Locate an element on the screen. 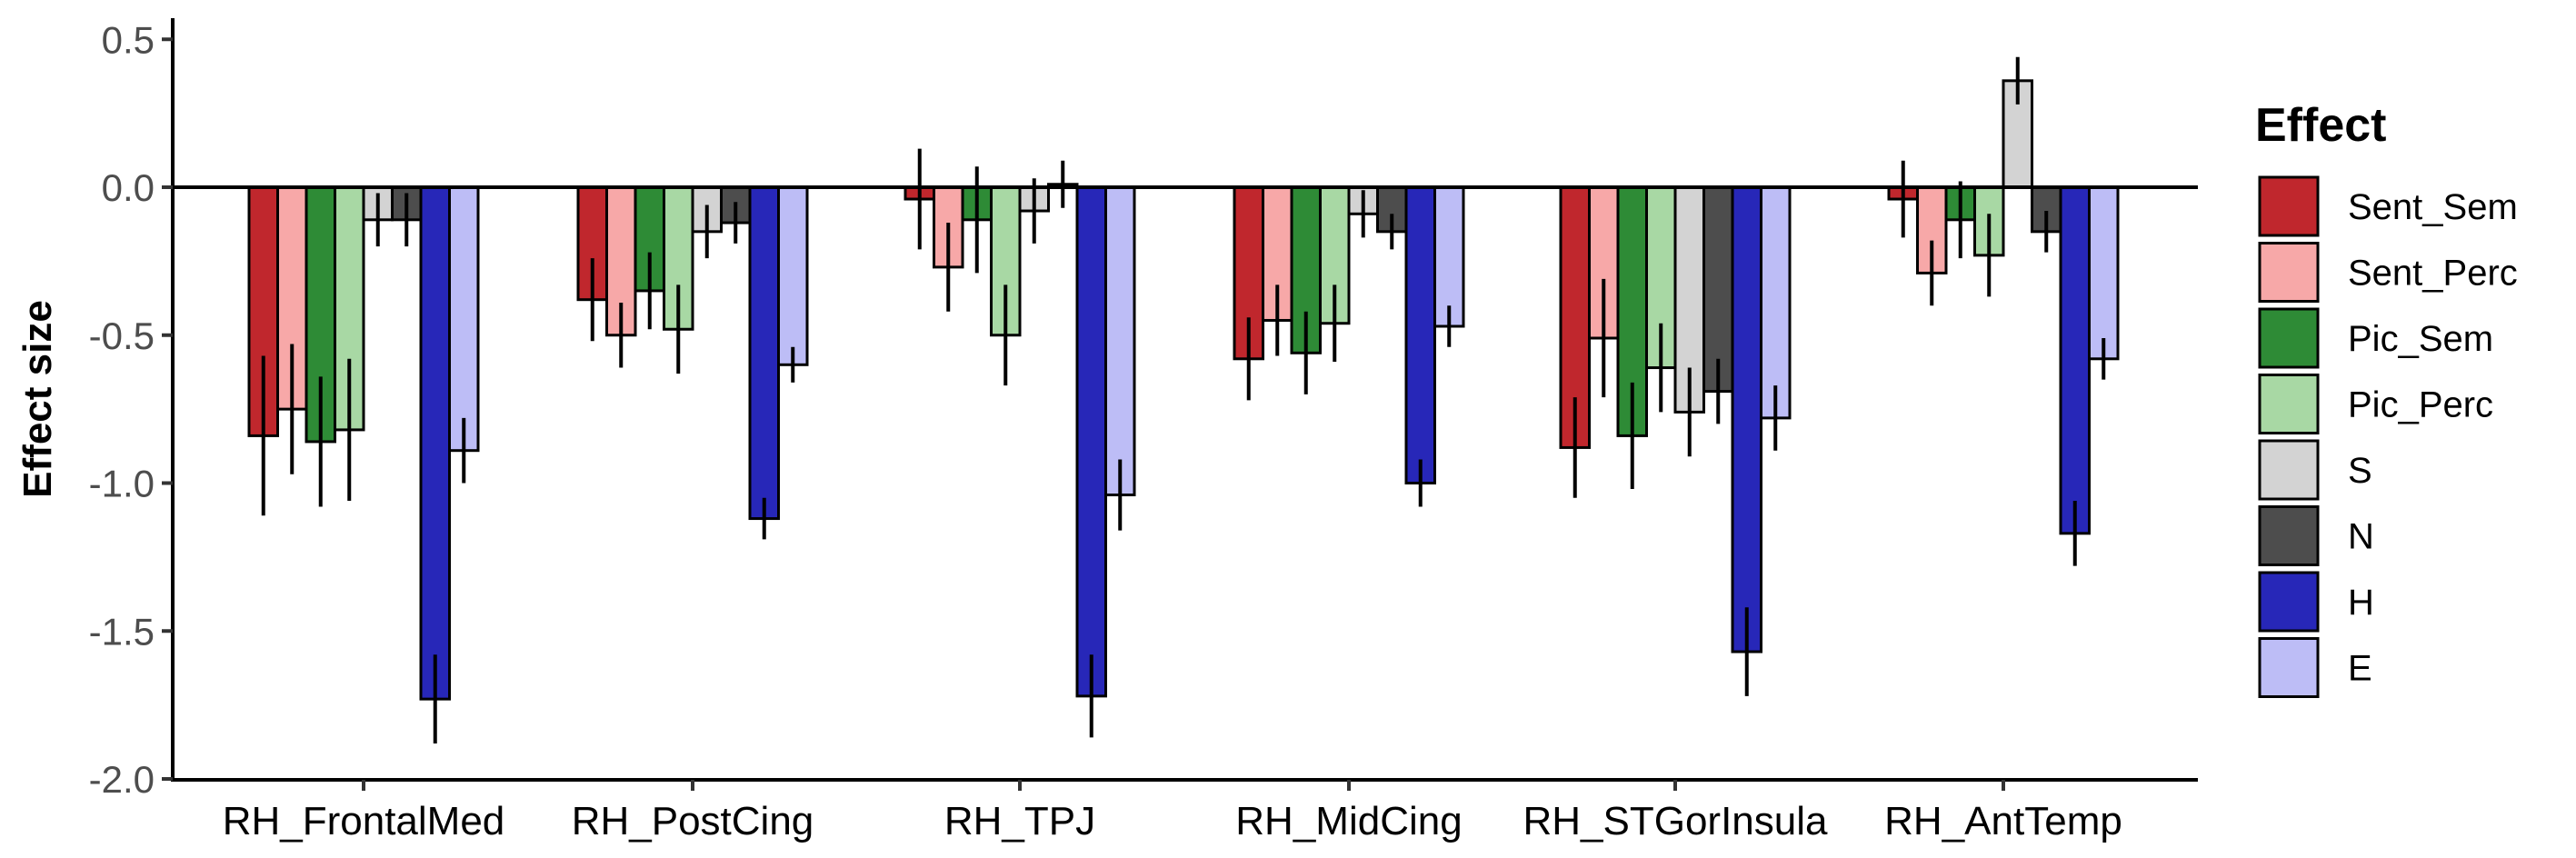 This screenshot has height=858, width=2576. y-tick-label: -1.5 is located at coordinates (122, 631).